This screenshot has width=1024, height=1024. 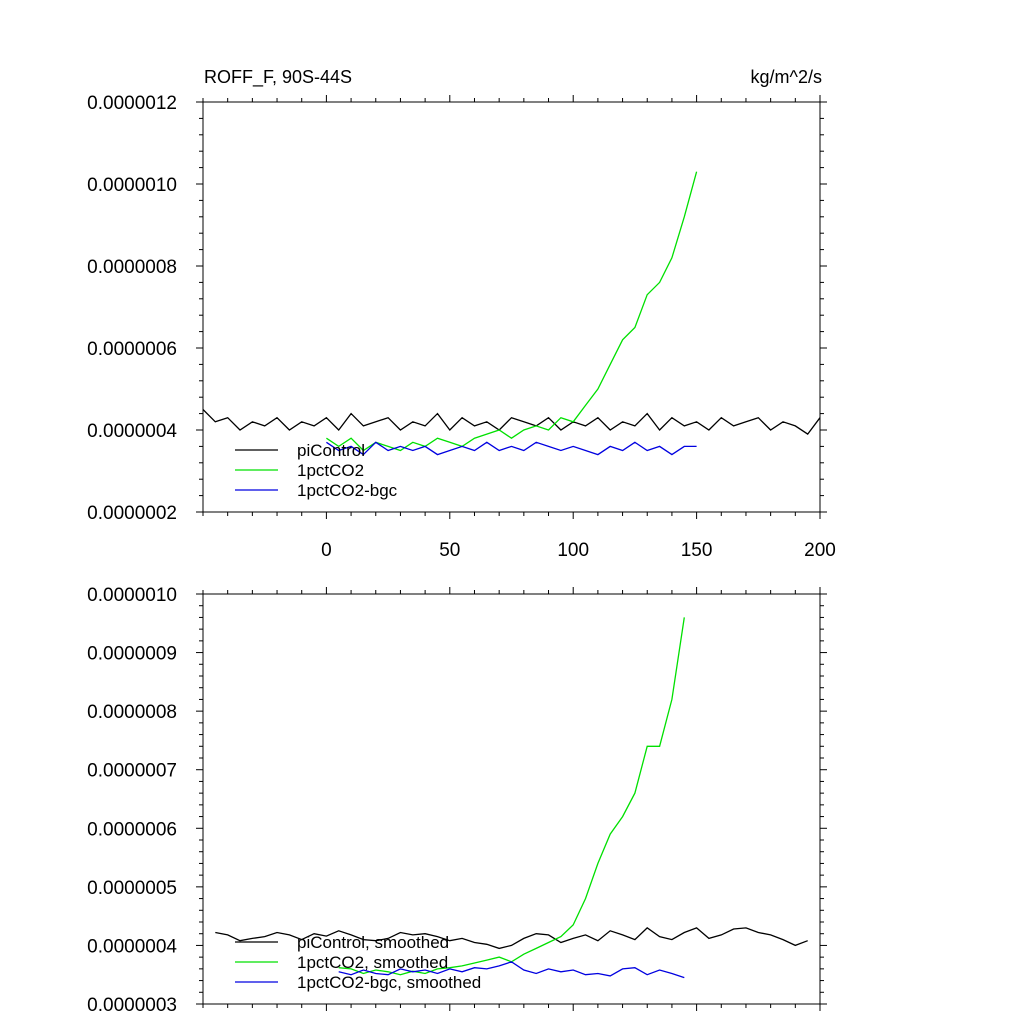 I want to click on legend-label: 1pctCO2, so click(x=330, y=470).